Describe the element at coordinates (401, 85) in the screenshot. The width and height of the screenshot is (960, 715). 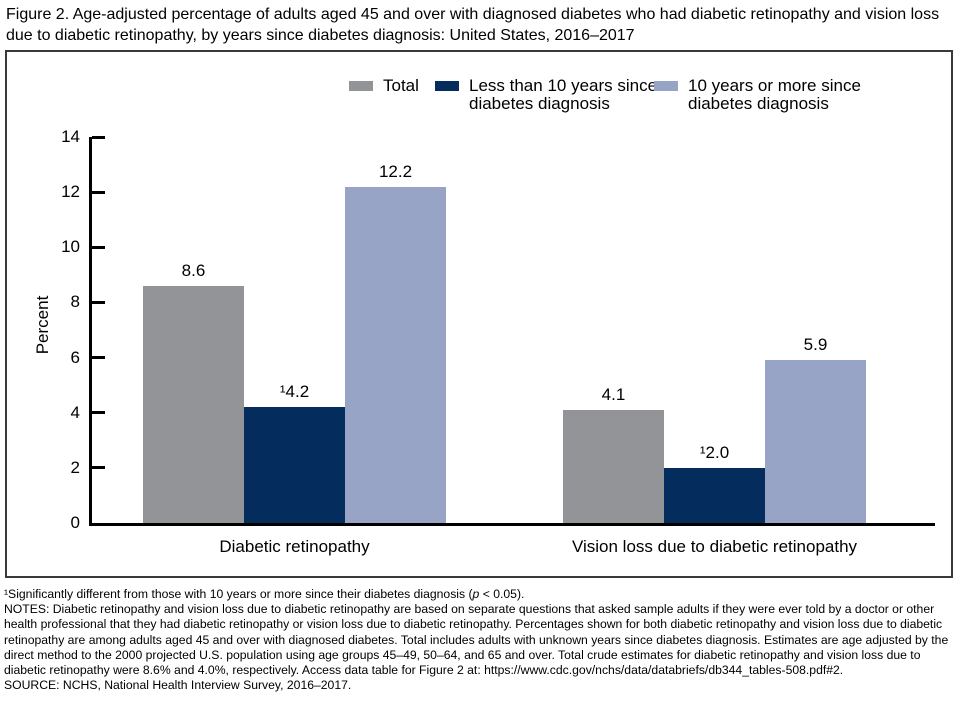
I see `legend-label-total: Total` at that location.